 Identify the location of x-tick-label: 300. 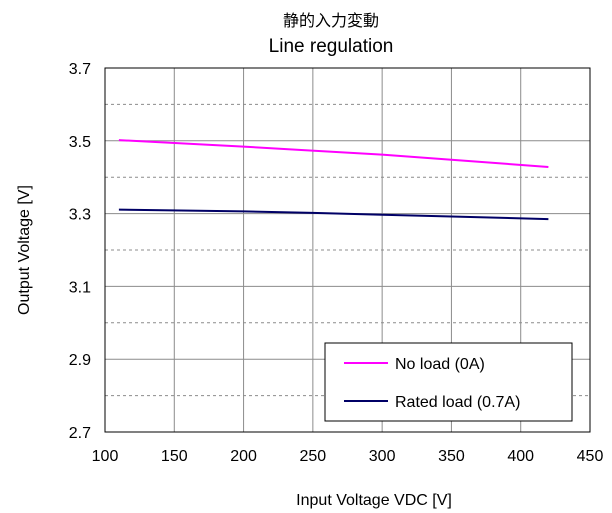
(382, 456).